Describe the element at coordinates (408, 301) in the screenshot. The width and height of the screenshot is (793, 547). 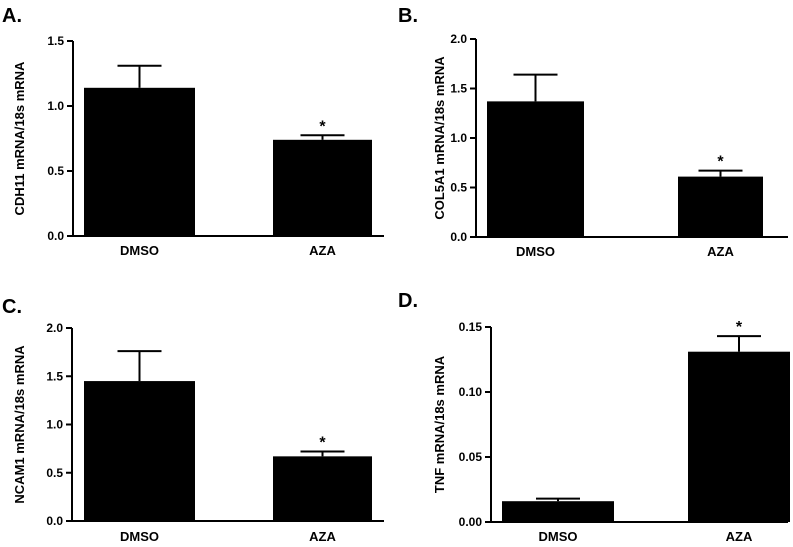
I see `panel-letter: D.` at that location.